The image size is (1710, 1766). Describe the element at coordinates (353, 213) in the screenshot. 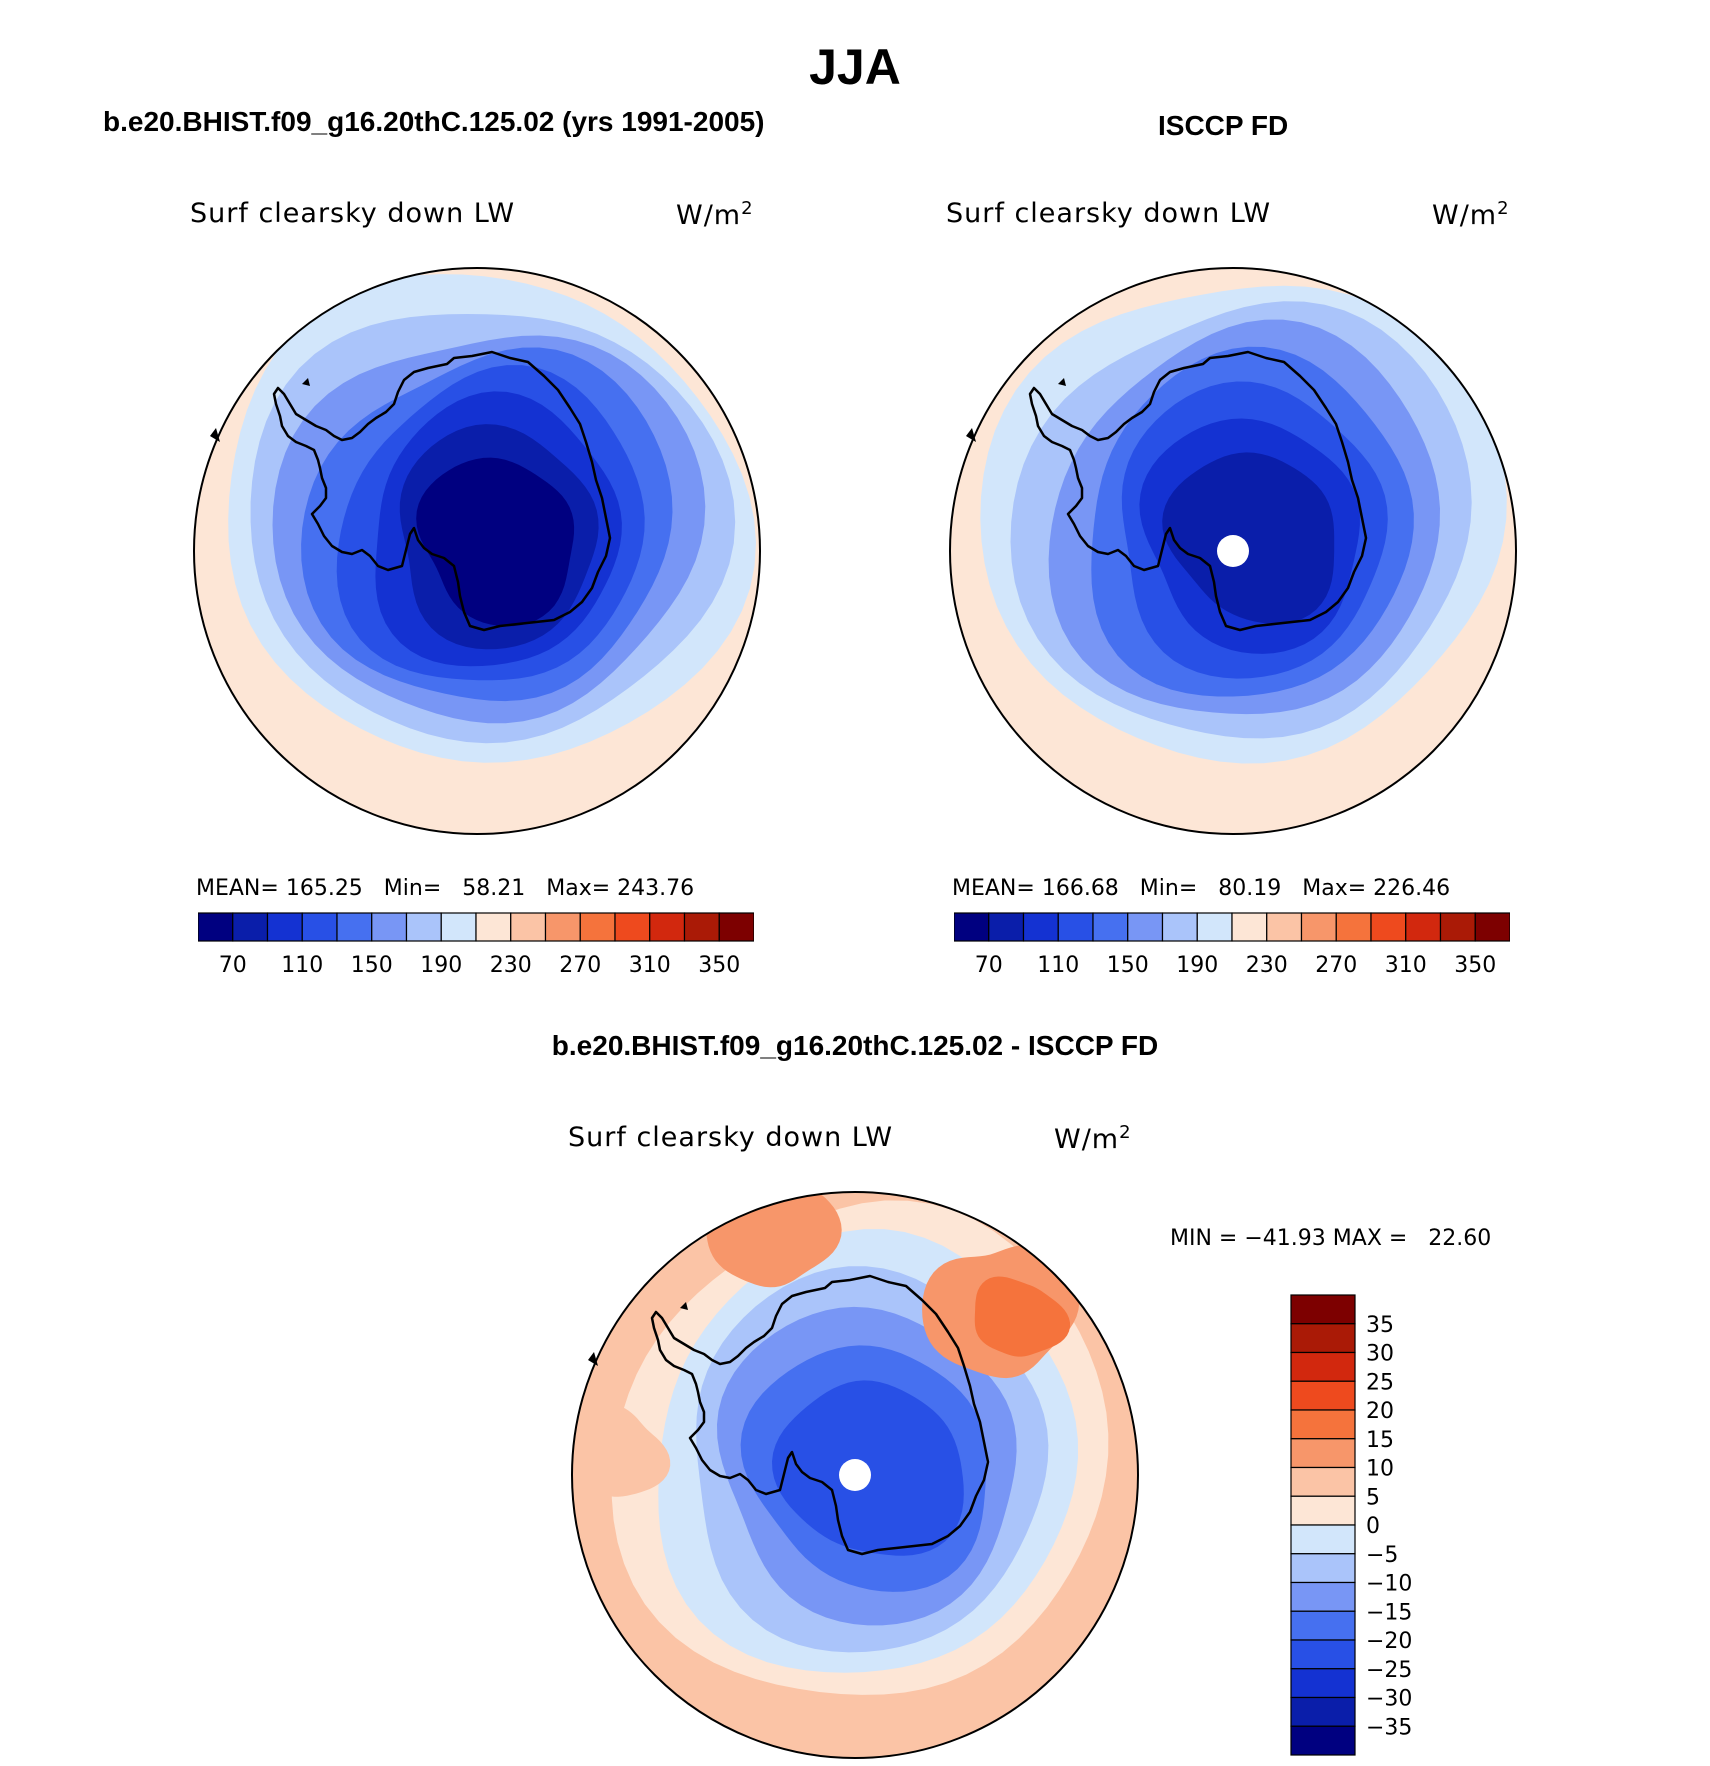

I see `left-variable-label: Surf clearsky down LW` at that location.